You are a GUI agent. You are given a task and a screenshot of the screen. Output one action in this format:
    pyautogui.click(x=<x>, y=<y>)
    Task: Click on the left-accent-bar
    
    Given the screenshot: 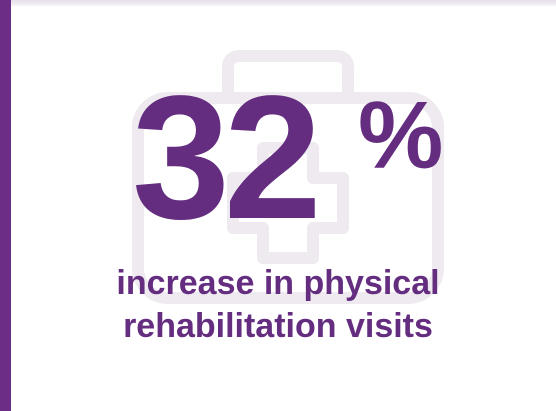 What is the action you would take?
    pyautogui.click(x=5, y=205)
    